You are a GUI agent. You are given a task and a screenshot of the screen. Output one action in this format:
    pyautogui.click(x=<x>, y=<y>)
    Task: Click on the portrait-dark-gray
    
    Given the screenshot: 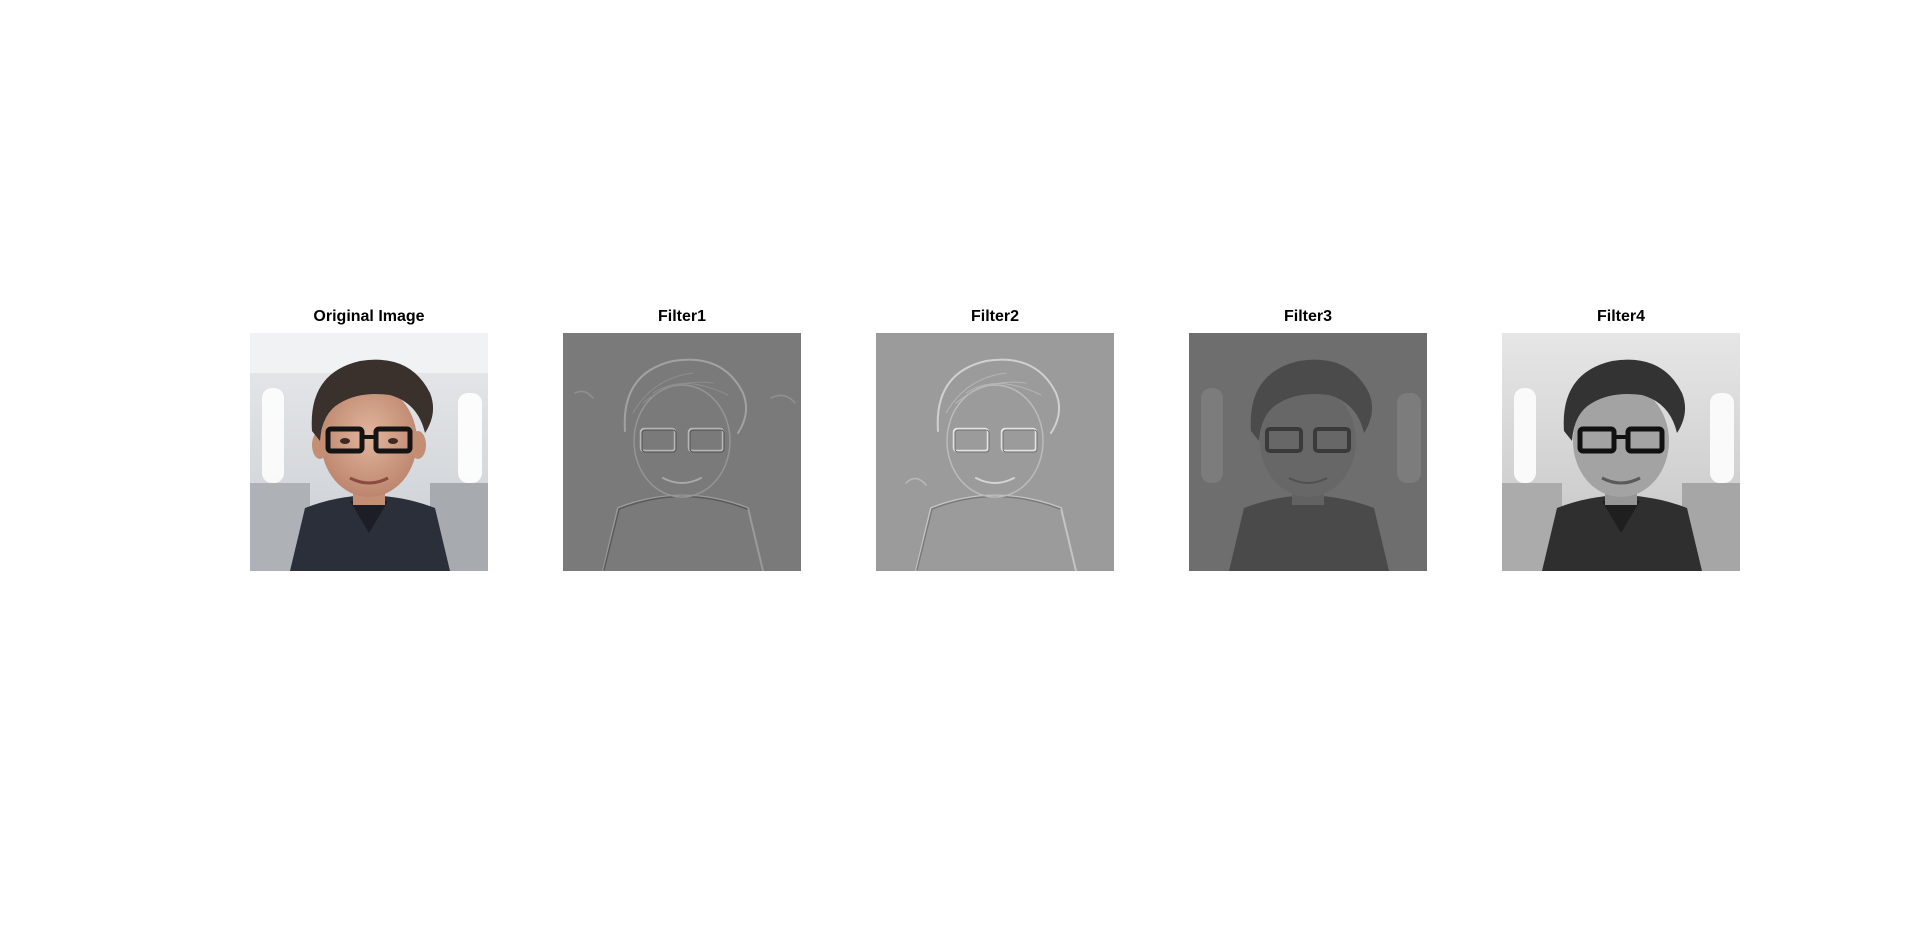 What is the action you would take?
    pyautogui.click(x=1308, y=452)
    